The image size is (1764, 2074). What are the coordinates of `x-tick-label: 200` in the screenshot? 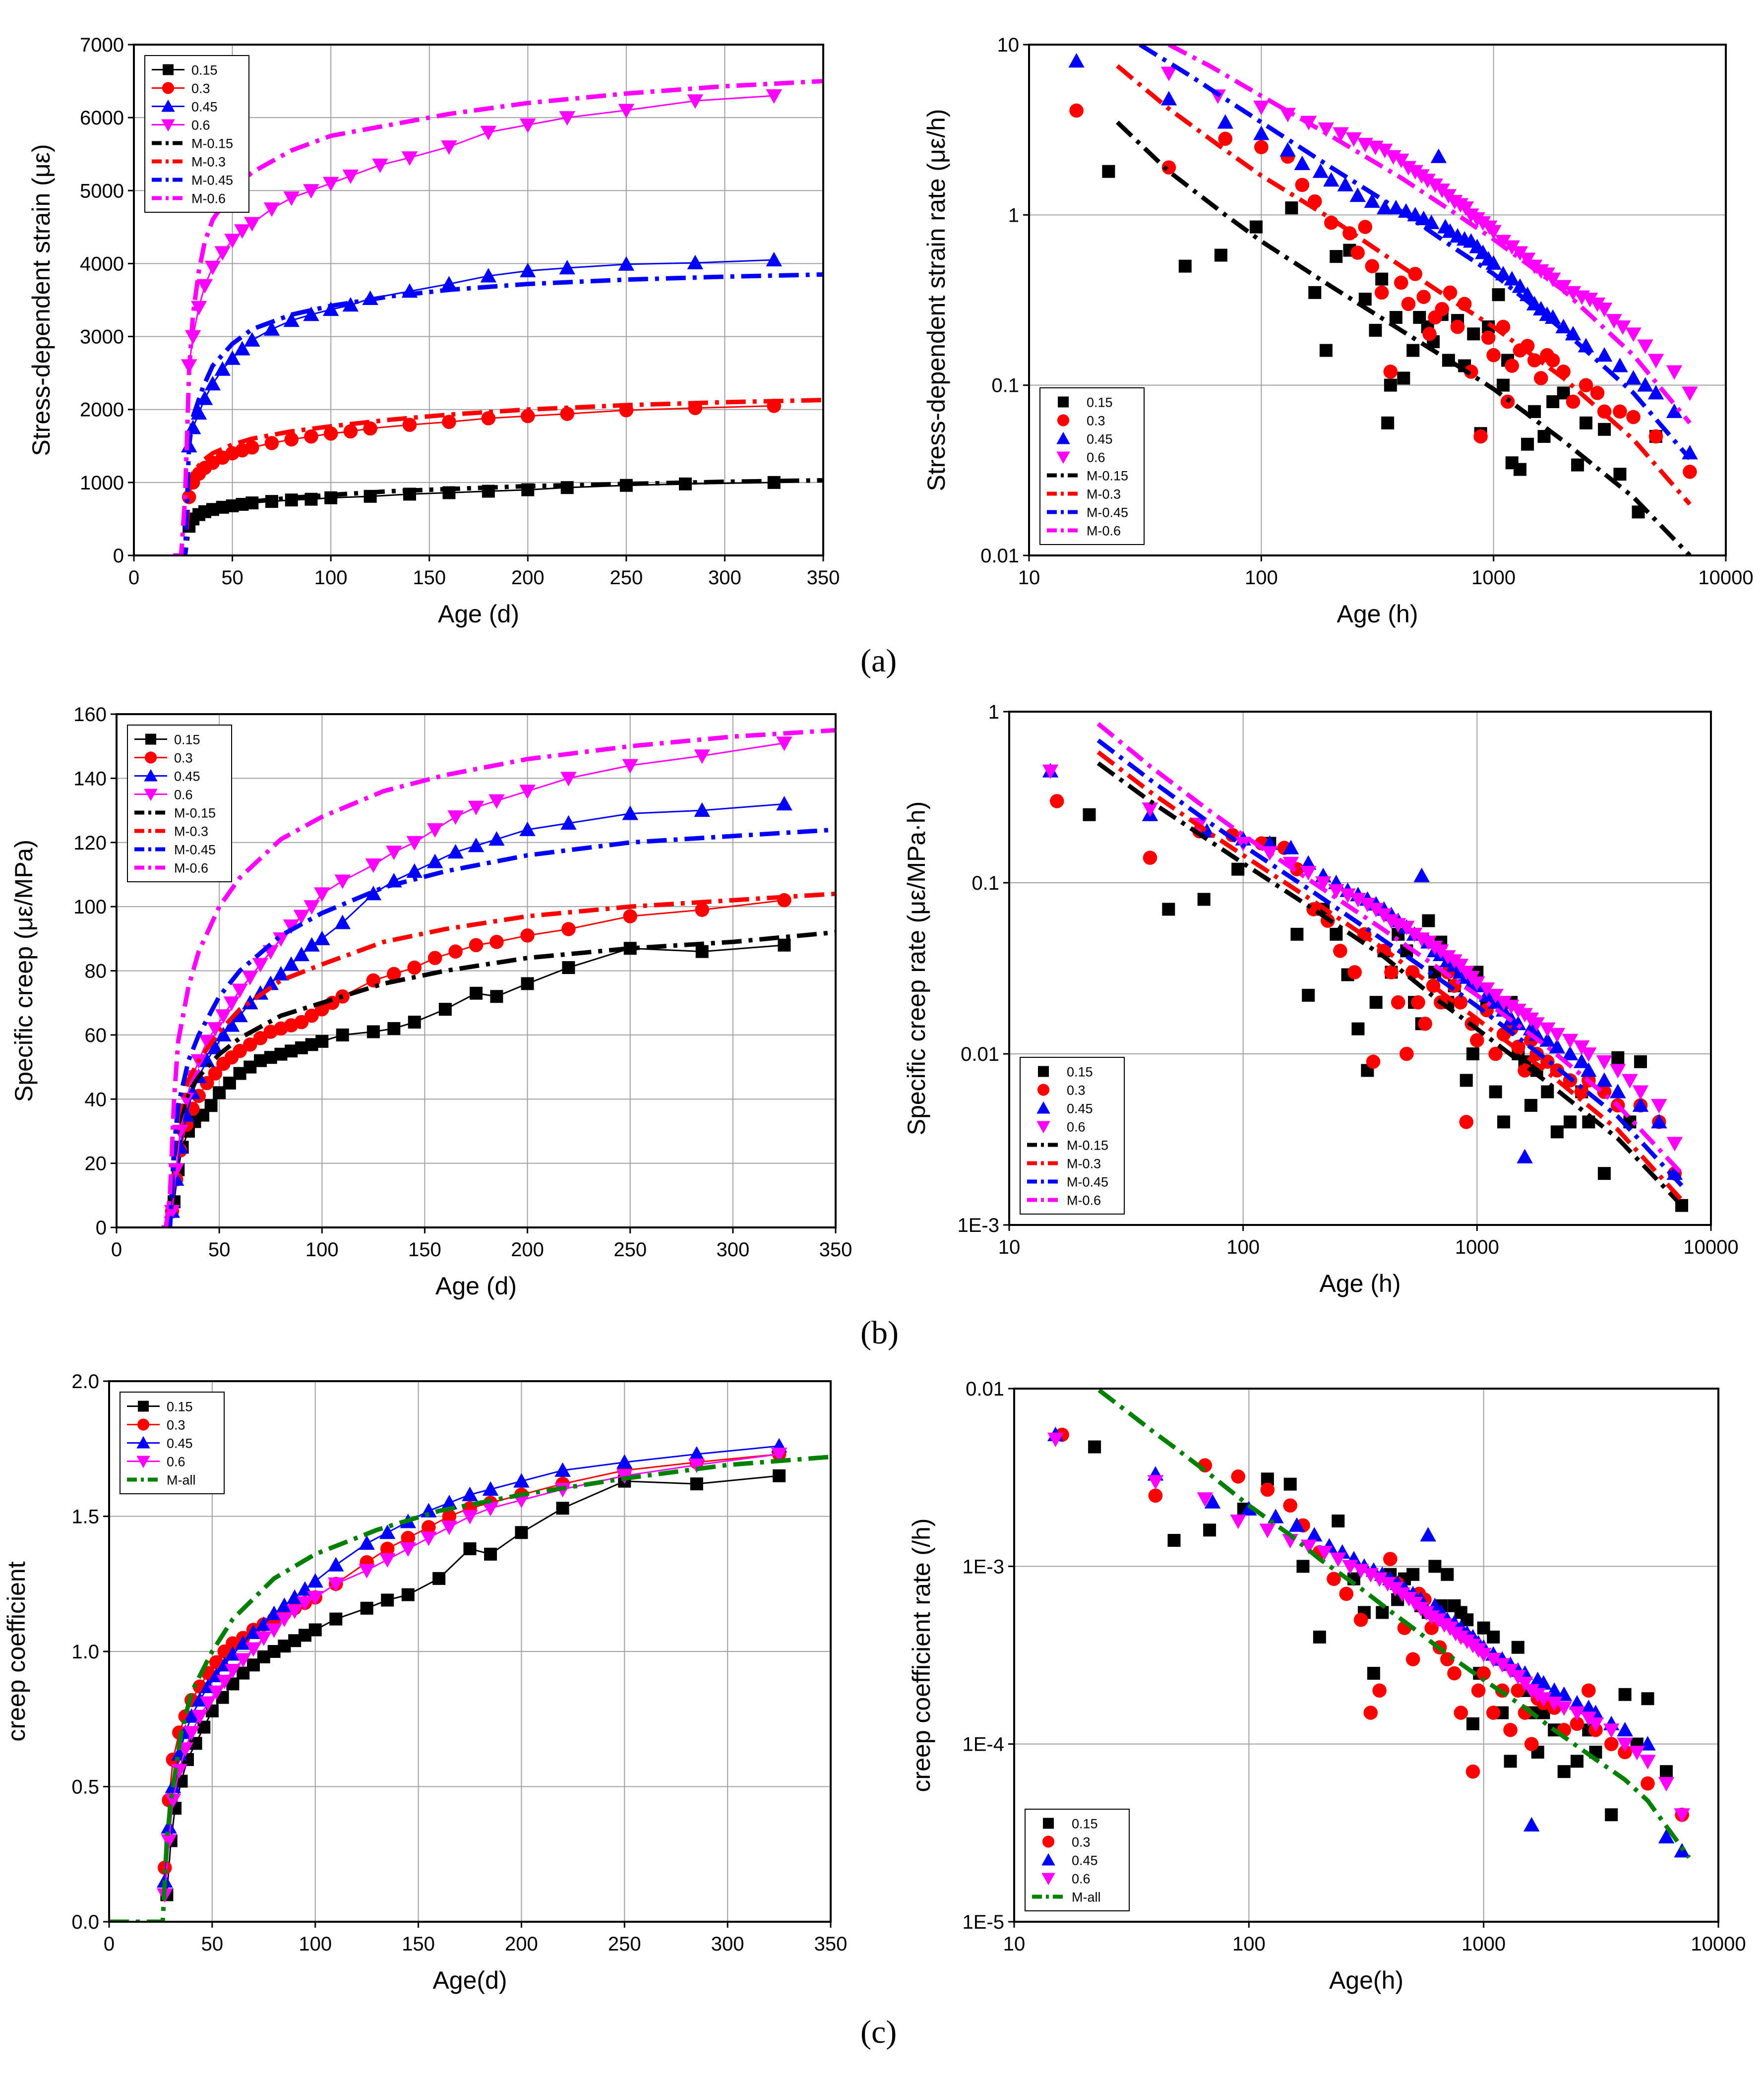 It's located at (527, 1250).